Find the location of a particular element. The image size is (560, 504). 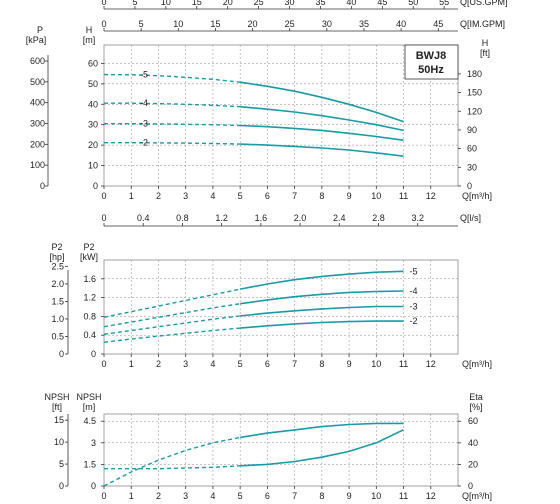

power-x-tick-label: 11 is located at coordinates (403, 364).